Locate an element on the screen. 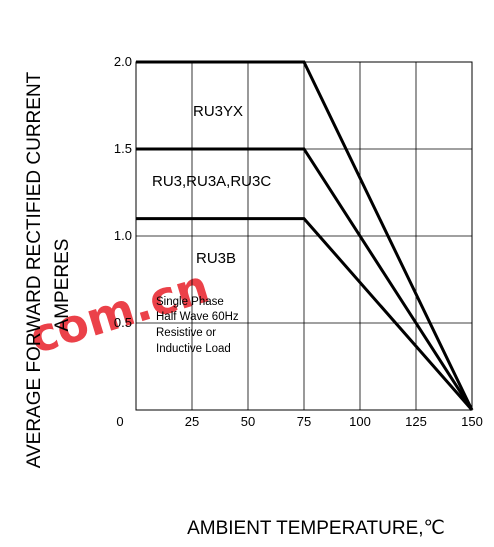 The height and width of the screenshot is (547, 494). y-axis-title-line-1: AVERAGE FORWARD RECTIFIED CURRENT is located at coordinates (34, 269).